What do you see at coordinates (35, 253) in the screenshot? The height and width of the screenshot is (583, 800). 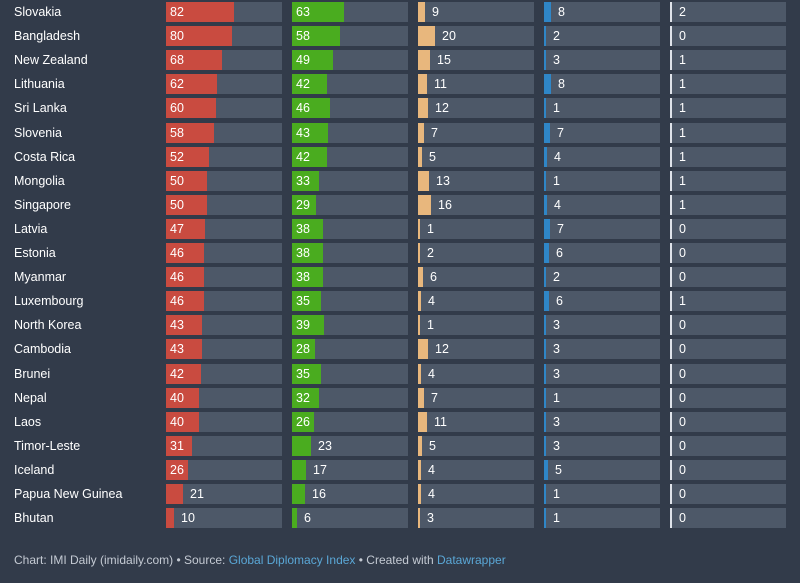 I see `country-label: Estonia` at bounding box center [35, 253].